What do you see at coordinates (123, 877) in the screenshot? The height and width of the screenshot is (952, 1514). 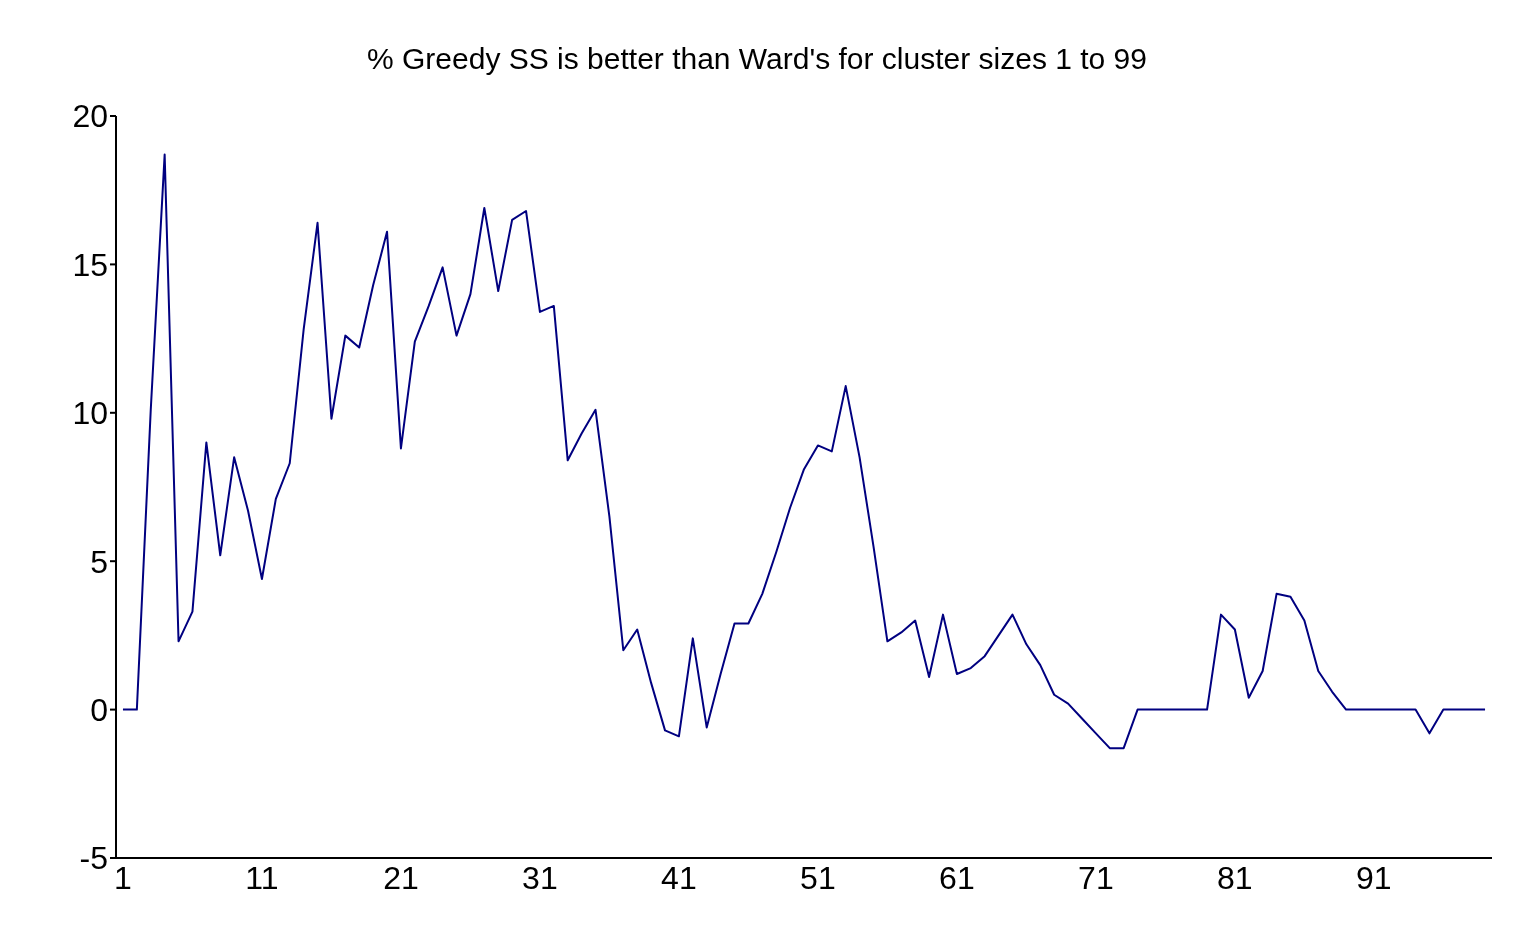 I see `x-tick-label: 1` at bounding box center [123, 877].